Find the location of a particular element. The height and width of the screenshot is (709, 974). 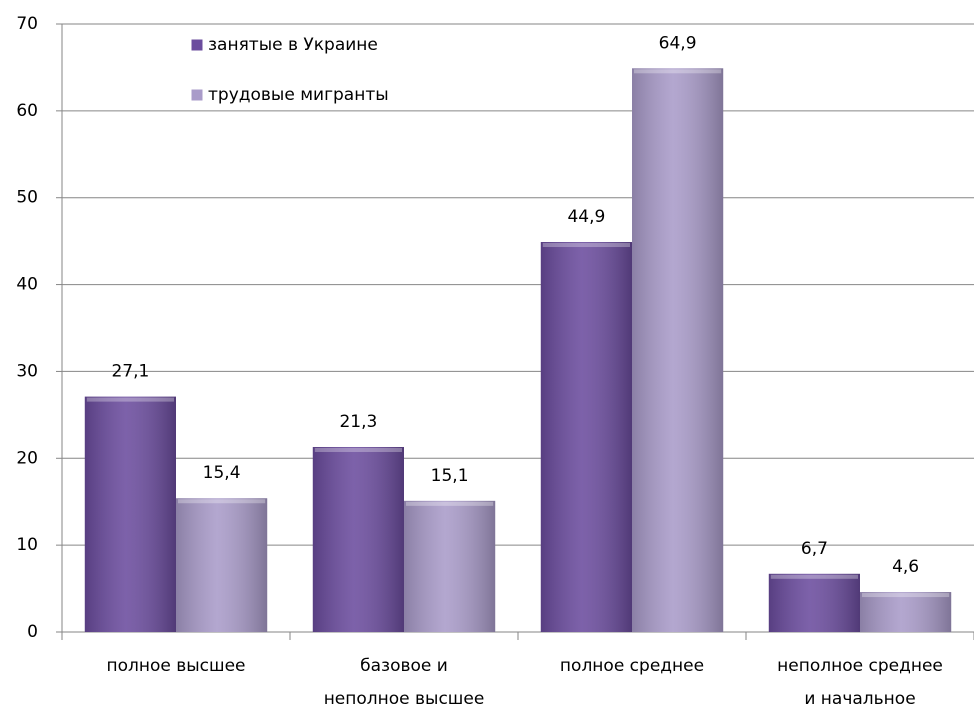

legend-label: занятые в Украине is located at coordinates (293, 45).